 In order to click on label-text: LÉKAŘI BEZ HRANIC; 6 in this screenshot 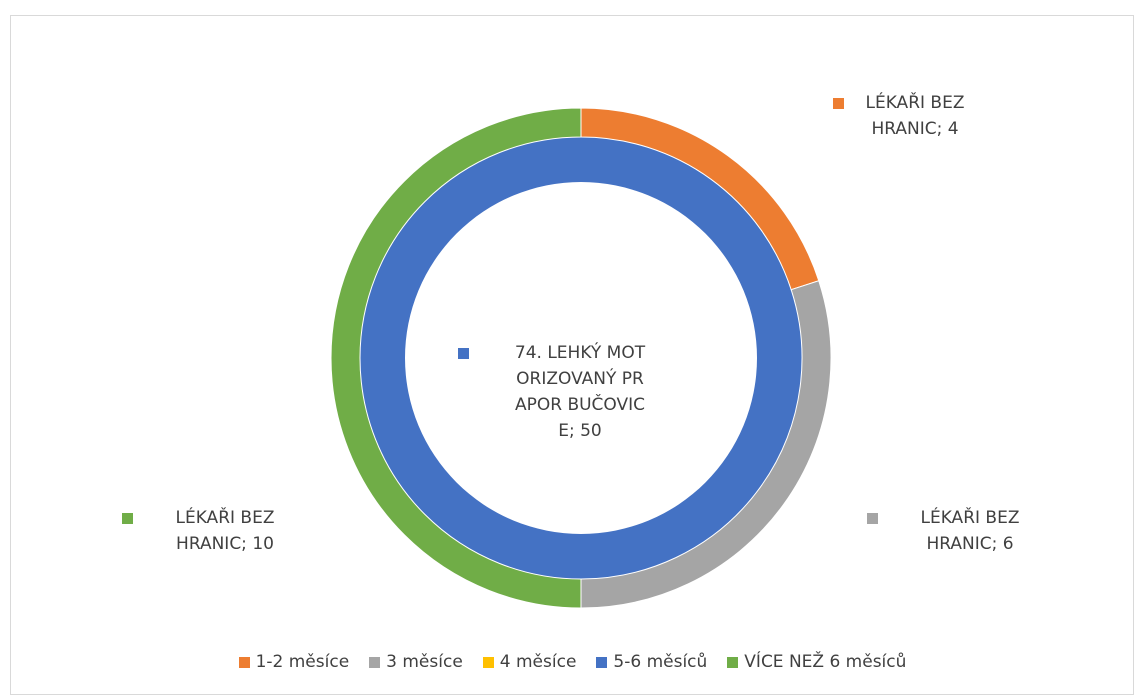, I will do `click(970, 531)`.